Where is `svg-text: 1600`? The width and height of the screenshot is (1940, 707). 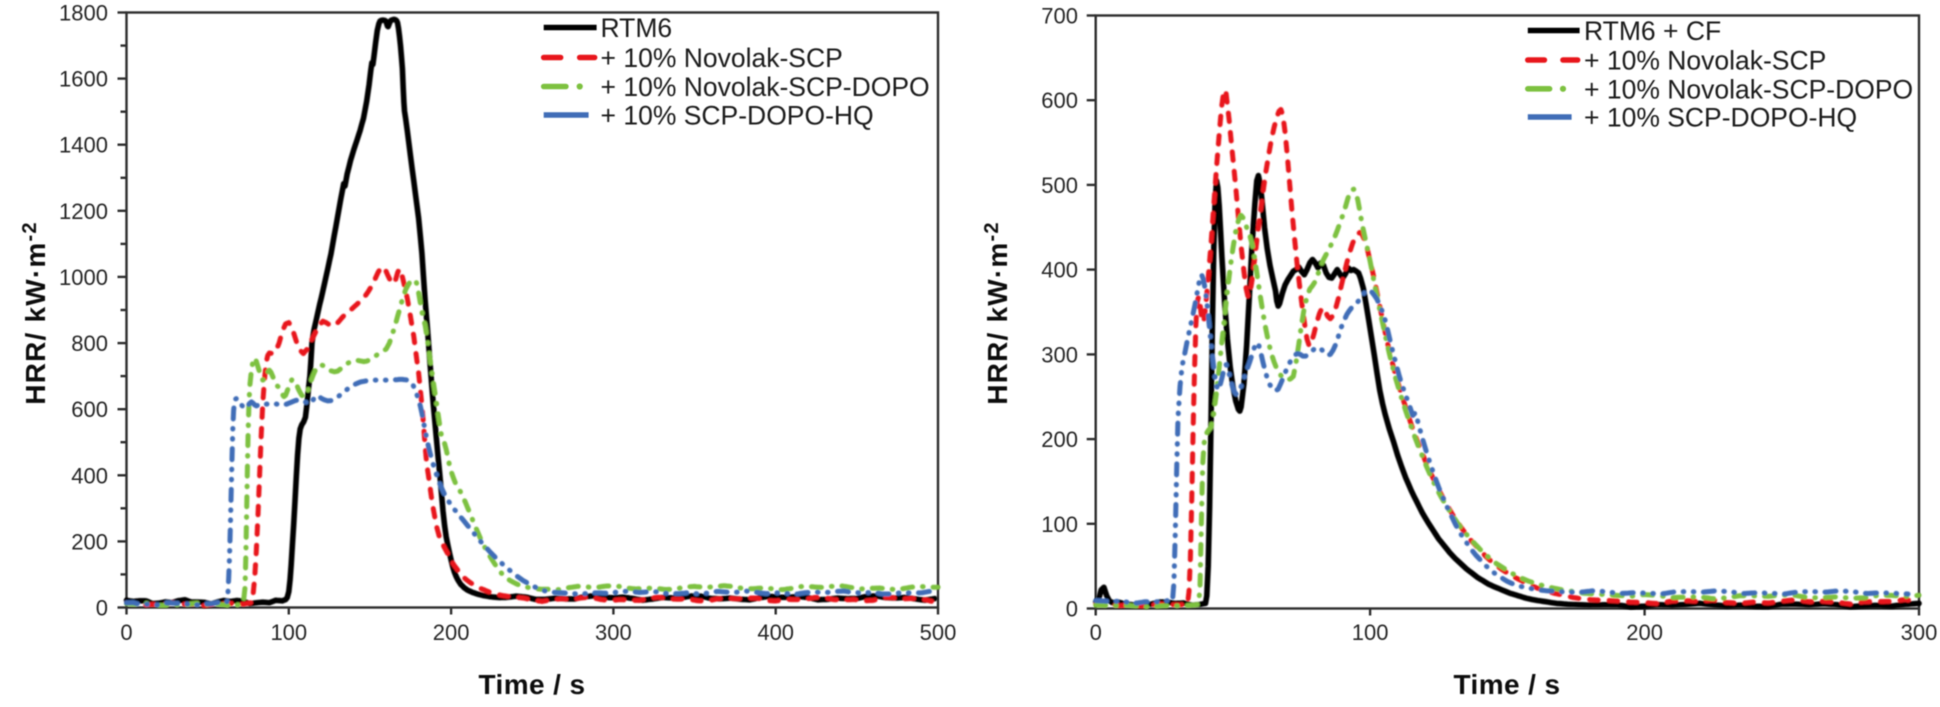 svg-text: 1600 is located at coordinates (83, 79).